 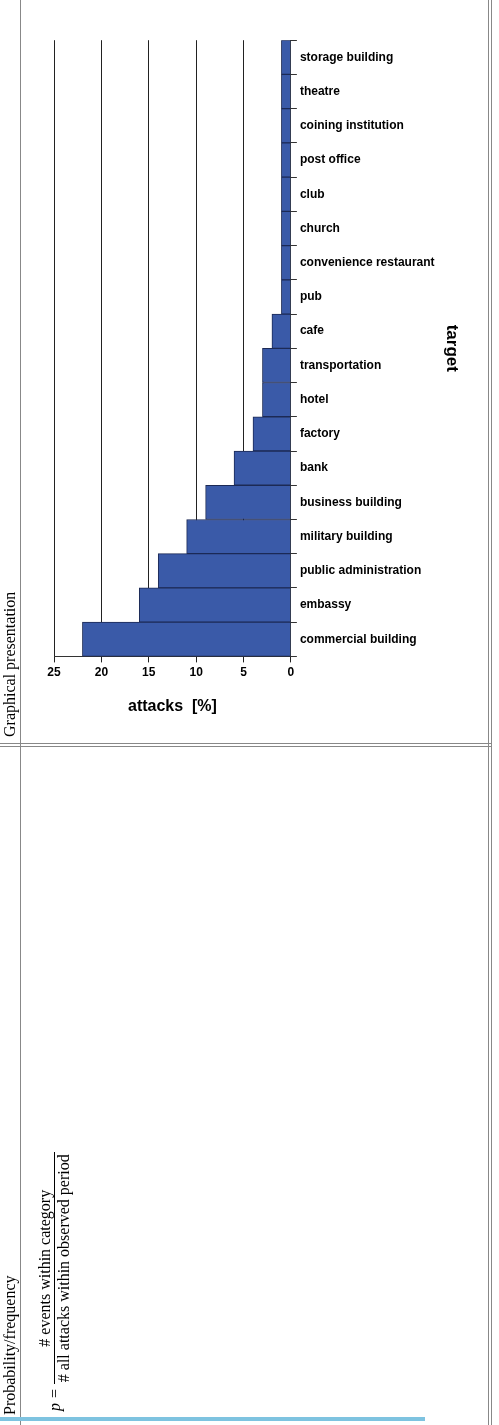 What do you see at coordinates (10, 1345) in the screenshot?
I see `text: Probability/frequency` at bounding box center [10, 1345].